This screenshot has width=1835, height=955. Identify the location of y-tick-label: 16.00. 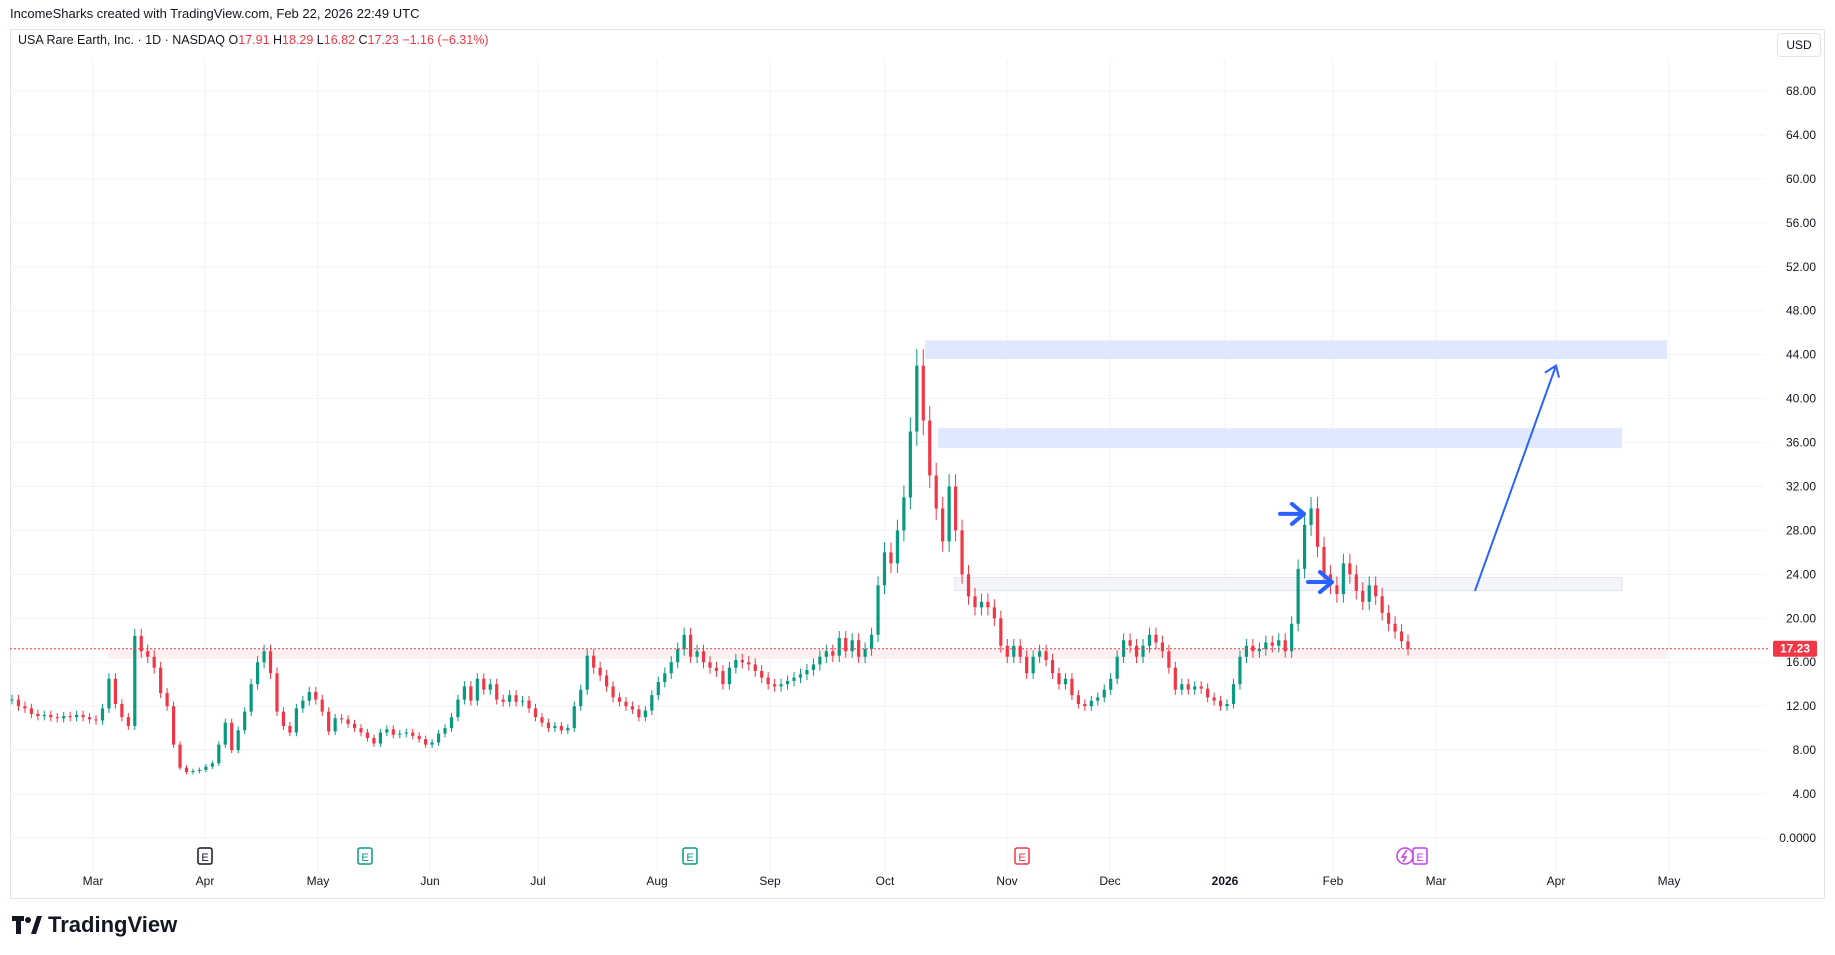
(1801, 662).